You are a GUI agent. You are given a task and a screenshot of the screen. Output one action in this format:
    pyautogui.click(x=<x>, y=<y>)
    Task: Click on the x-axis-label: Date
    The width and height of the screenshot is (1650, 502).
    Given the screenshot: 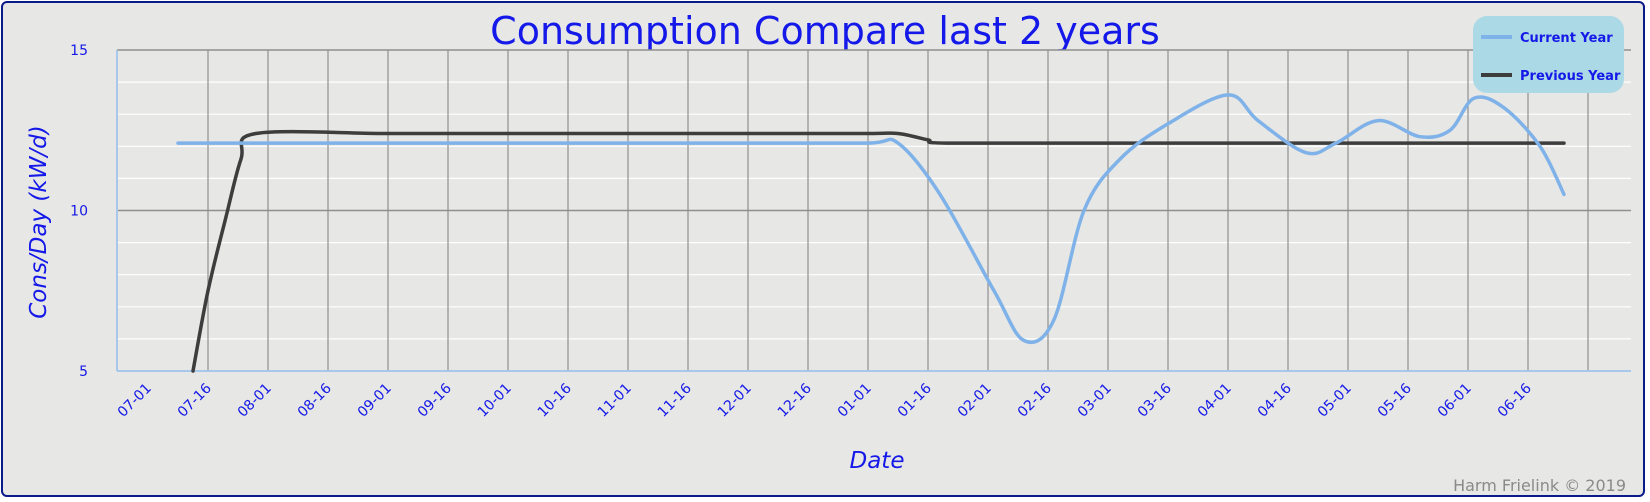 What is the action you would take?
    pyautogui.click(x=877, y=461)
    